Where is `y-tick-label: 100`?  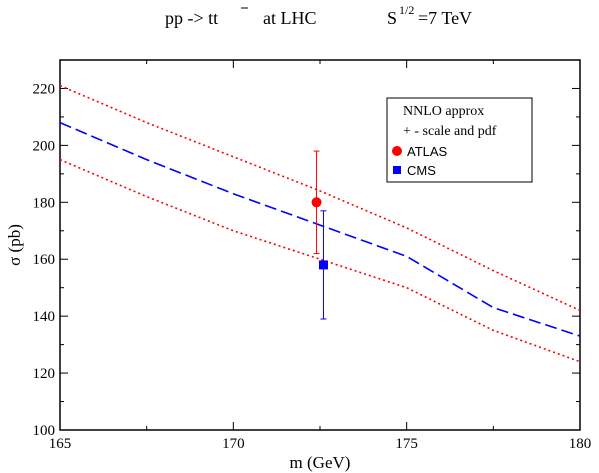 y-tick-label: 100 is located at coordinates (44, 431).